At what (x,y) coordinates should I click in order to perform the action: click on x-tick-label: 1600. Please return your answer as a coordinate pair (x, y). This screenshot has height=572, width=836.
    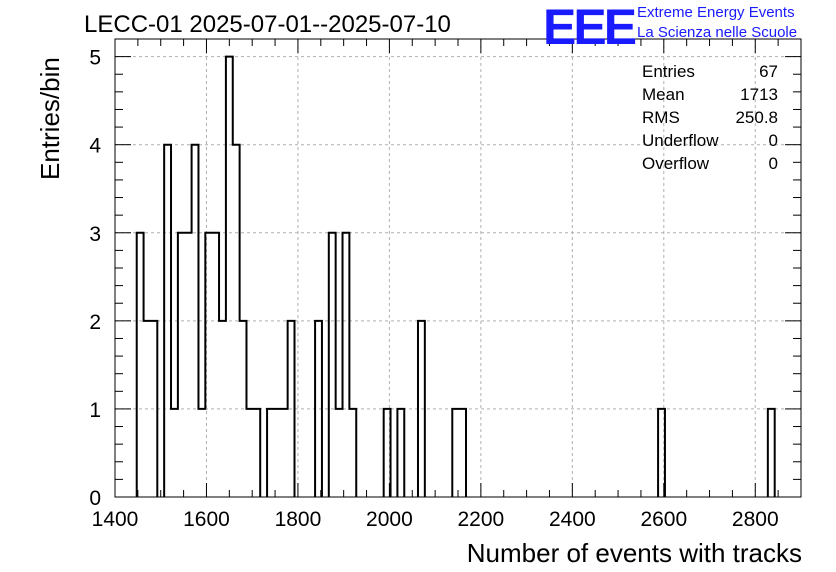
    Looking at the image, I should click on (206, 519).